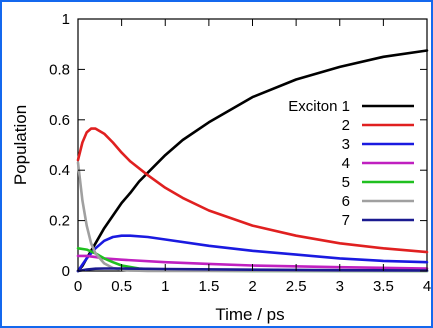  I want to click on legend-label: 2, so click(346, 125).